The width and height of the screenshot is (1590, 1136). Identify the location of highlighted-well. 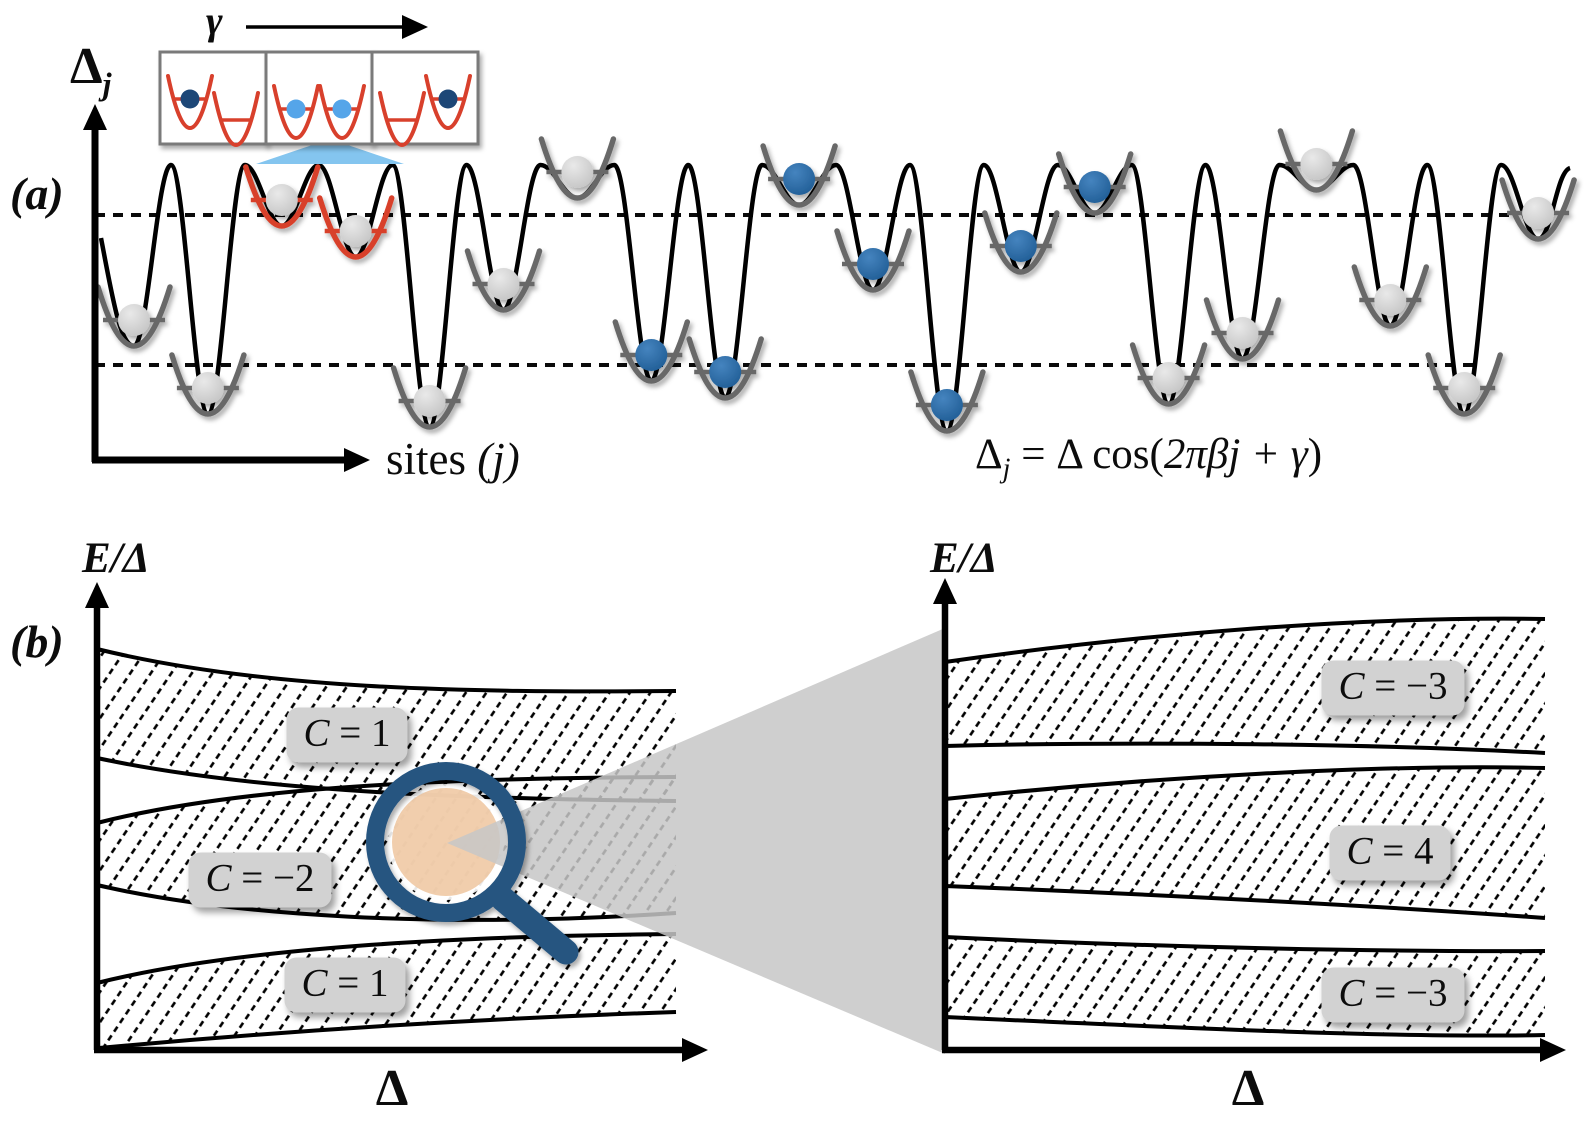
(282, 196).